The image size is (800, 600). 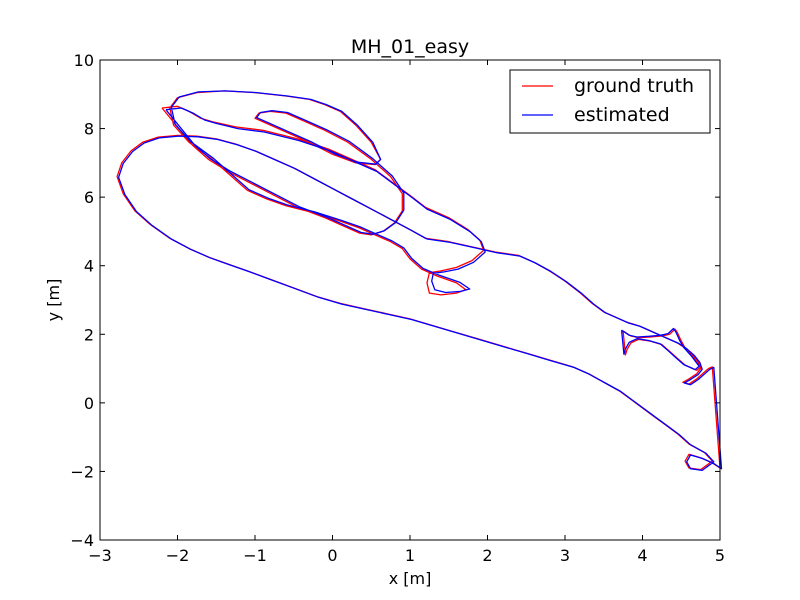 I want to click on chart-title: MH_01_easy, so click(x=410, y=47).